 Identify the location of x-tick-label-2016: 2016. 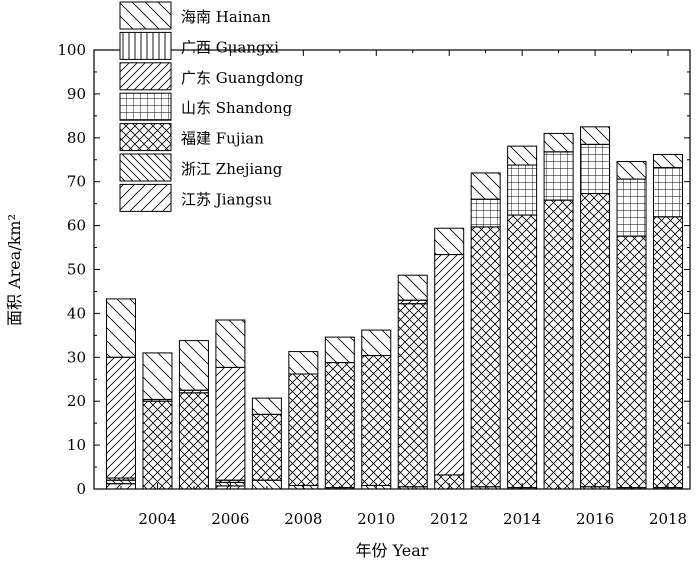
(595, 519).